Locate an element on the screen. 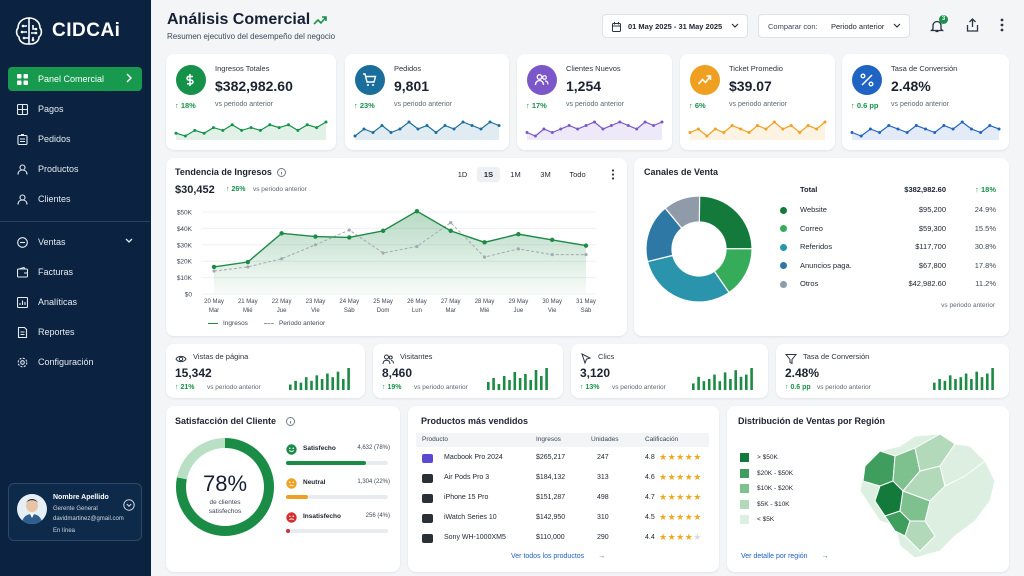 This screenshot has height=576, width=1024. table-row: iPhone 15 Pro $151,287 498 4.7 ★★★★★ is located at coordinates (562, 499).